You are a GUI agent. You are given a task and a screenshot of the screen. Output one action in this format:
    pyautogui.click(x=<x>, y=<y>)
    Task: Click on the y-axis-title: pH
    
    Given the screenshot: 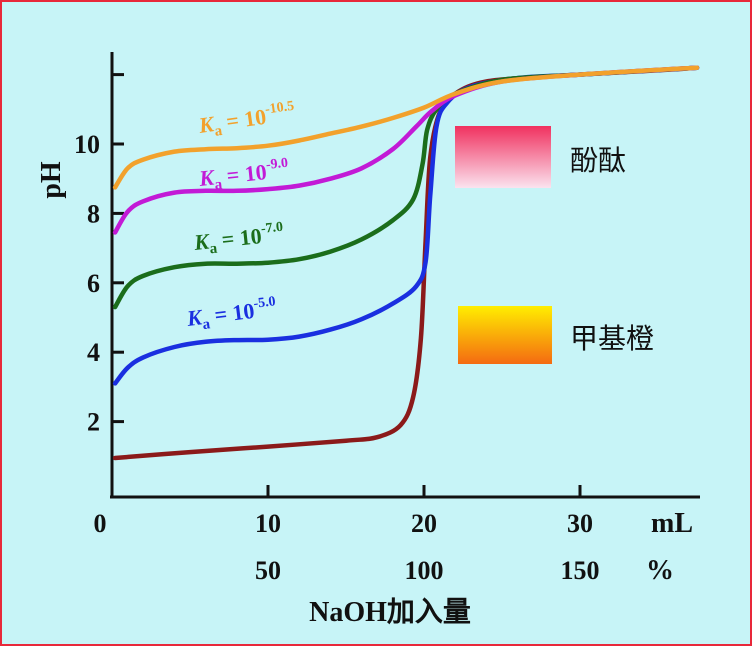 What is the action you would take?
    pyautogui.click(x=51, y=180)
    